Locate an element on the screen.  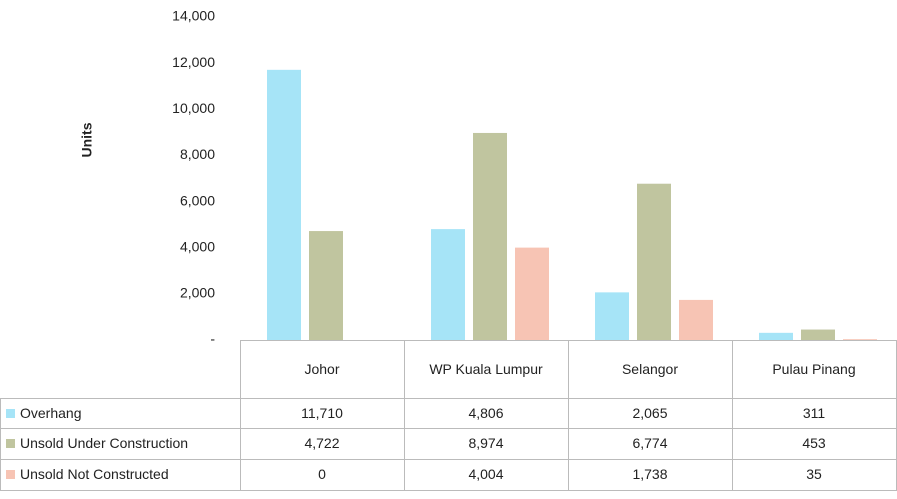
table-value: 11,710 is located at coordinates (322, 412).